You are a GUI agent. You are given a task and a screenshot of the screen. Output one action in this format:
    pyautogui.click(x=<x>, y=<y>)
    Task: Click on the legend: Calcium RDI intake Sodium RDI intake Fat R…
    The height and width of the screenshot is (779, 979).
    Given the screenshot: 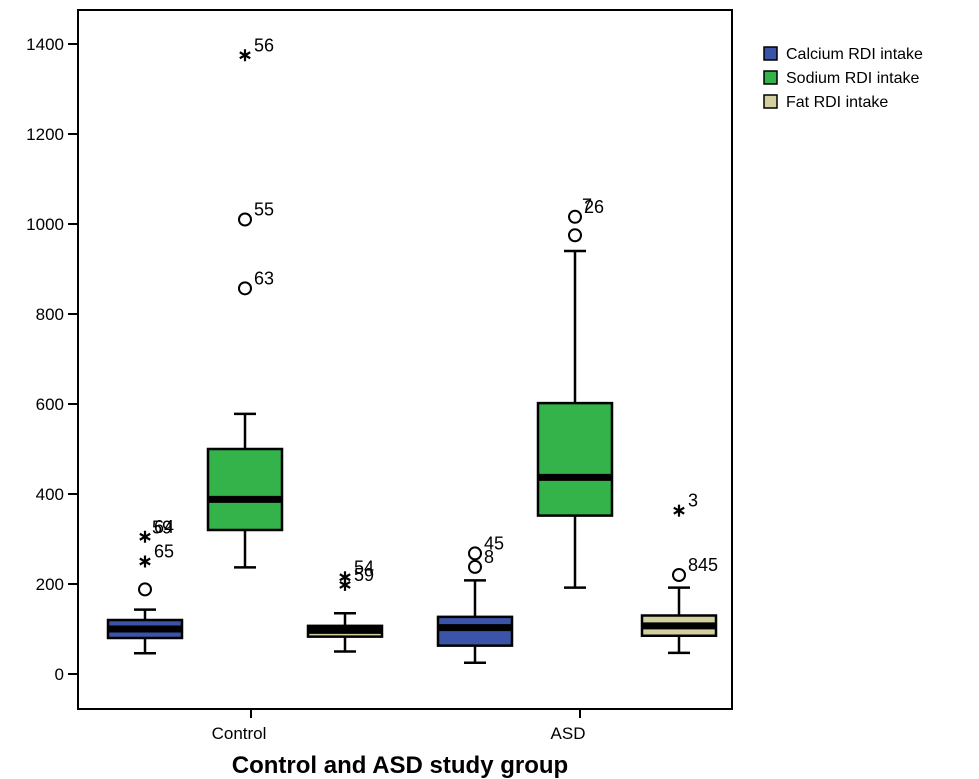 What is the action you would take?
    pyautogui.click(x=843, y=78)
    